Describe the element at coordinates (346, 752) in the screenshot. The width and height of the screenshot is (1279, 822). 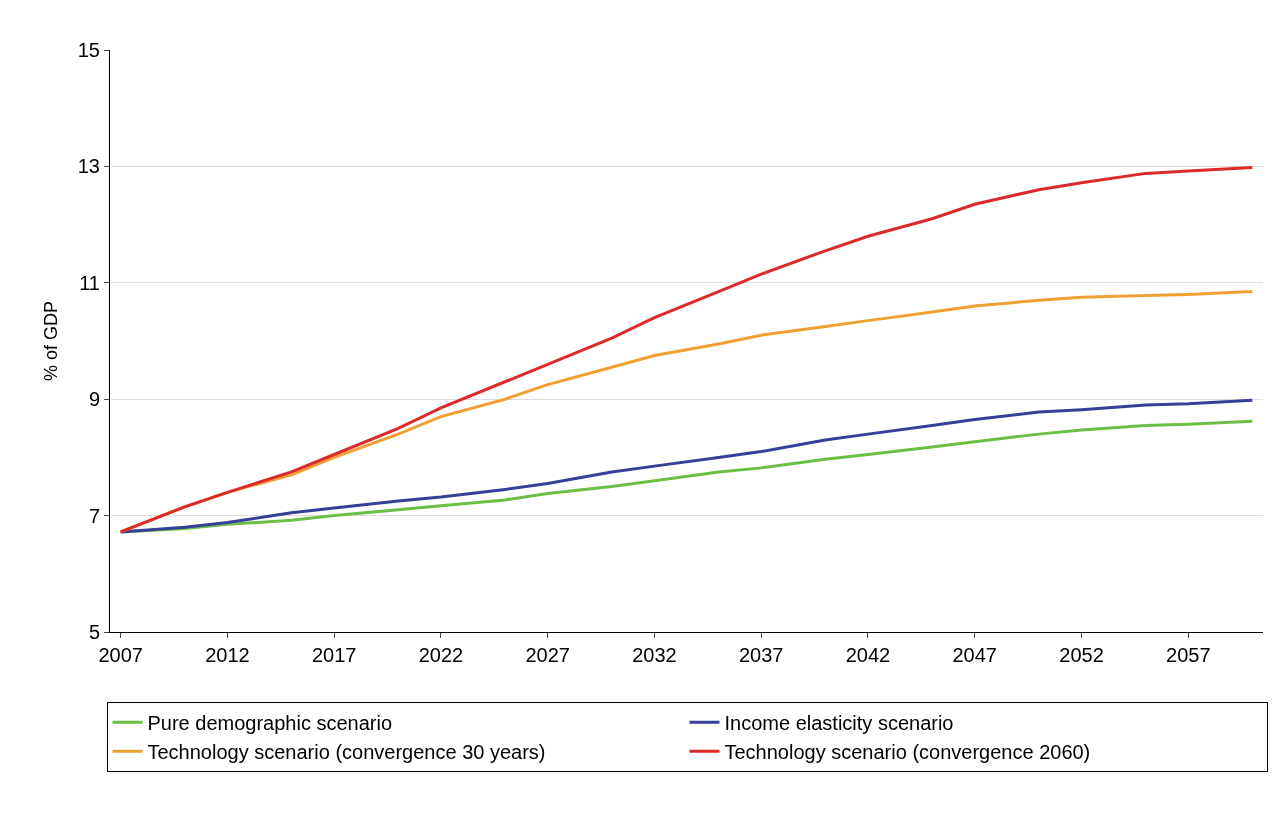
I see `legend-label: Technology scenario (convergence 30 years)` at that location.